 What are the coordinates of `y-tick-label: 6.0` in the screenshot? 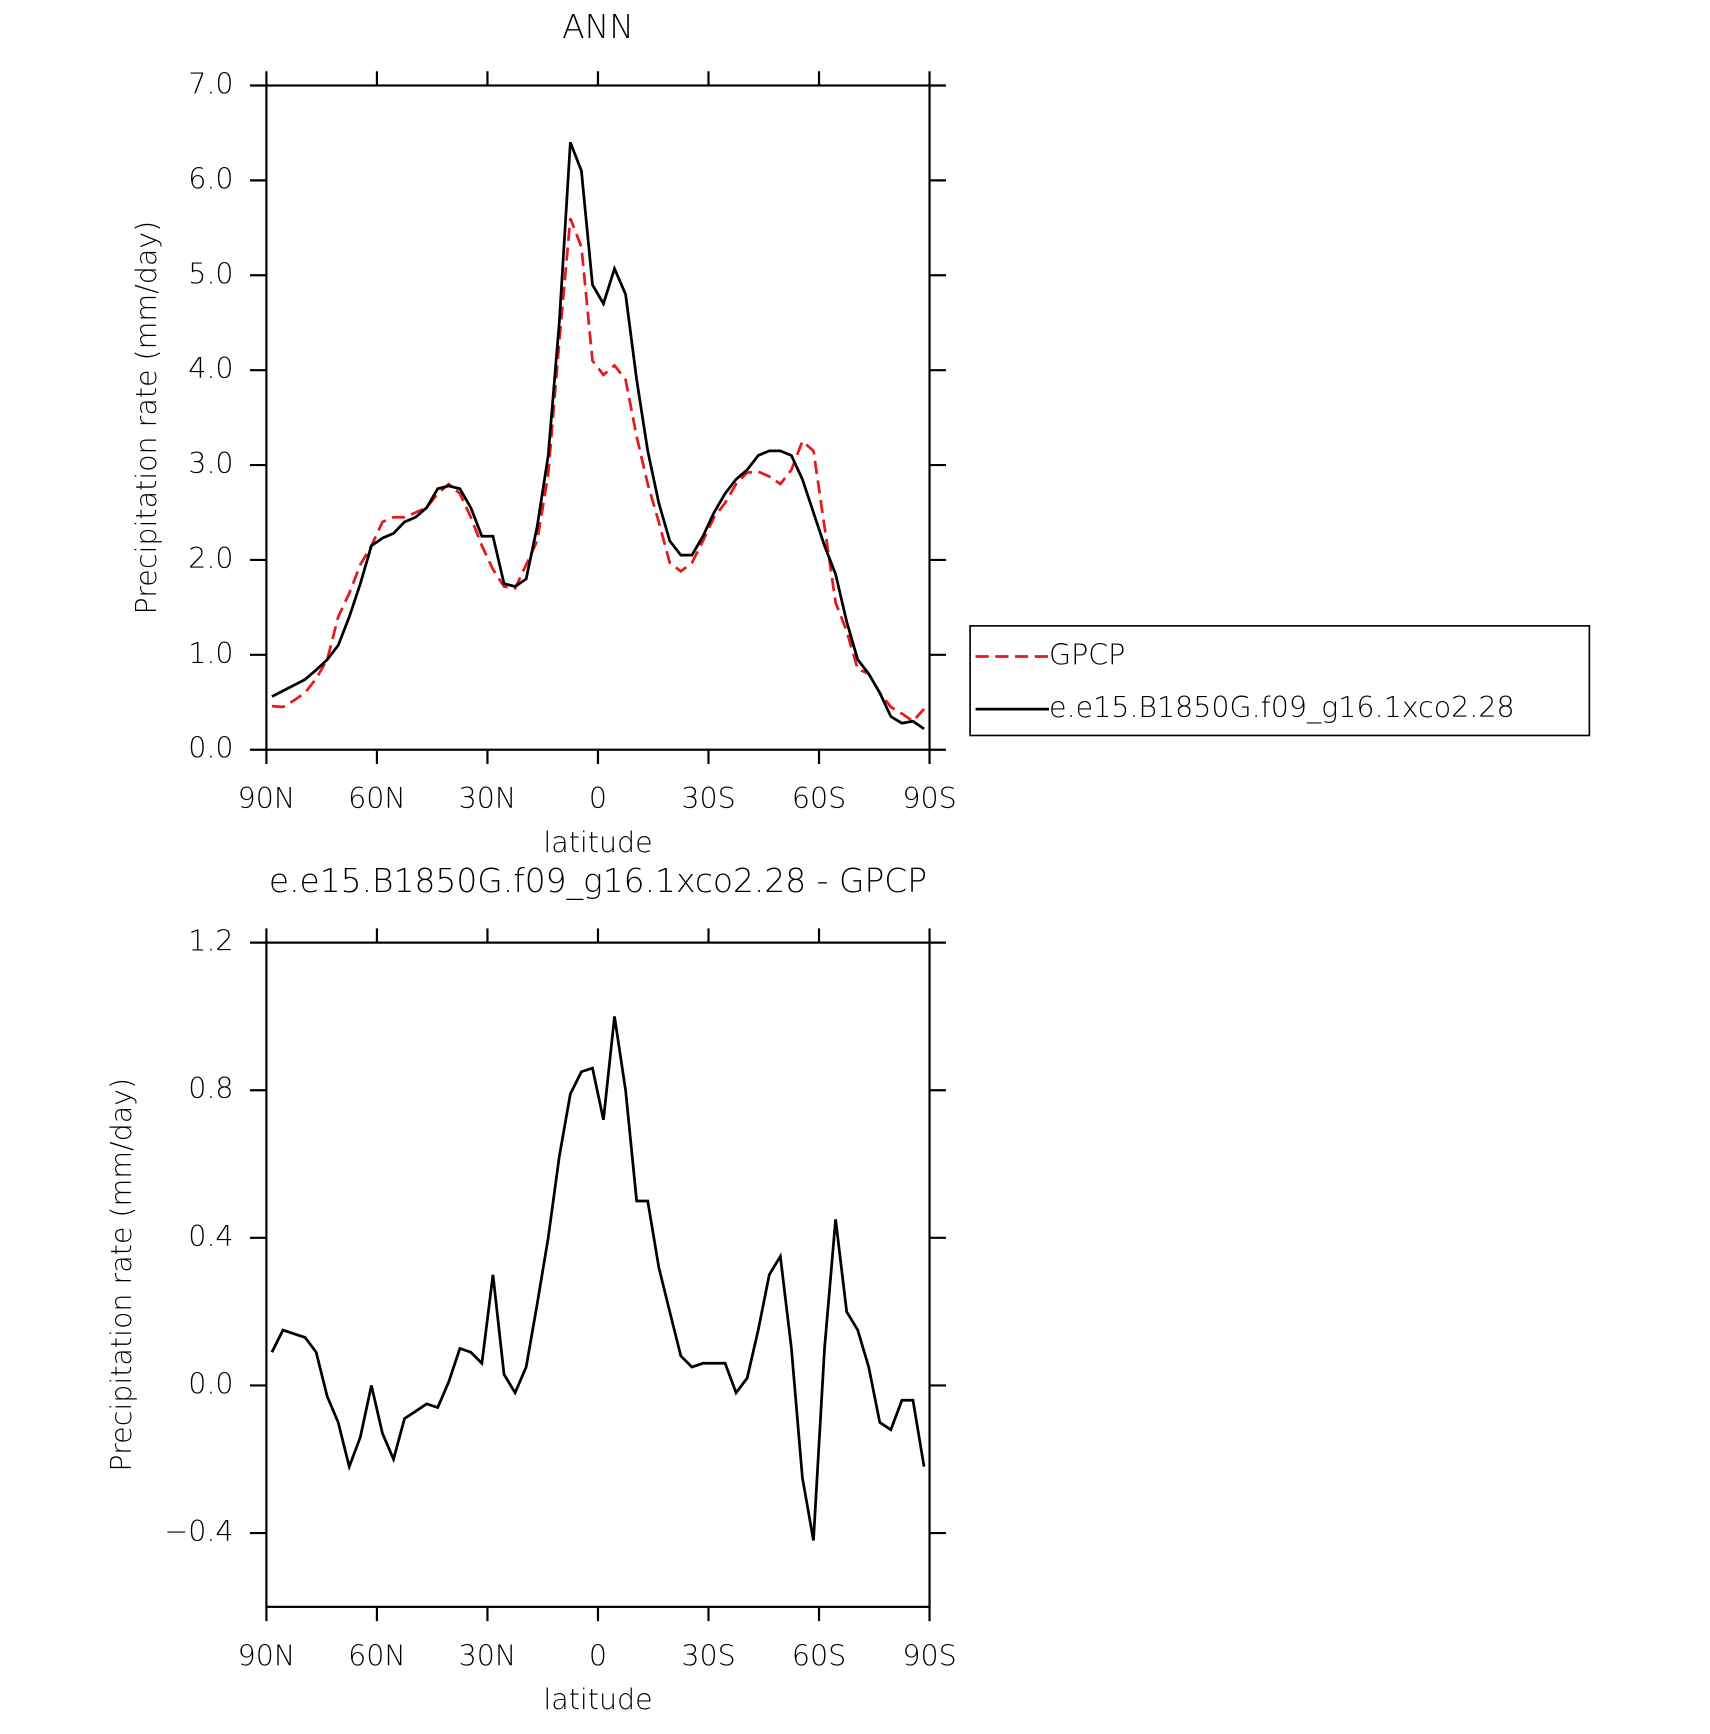 It's located at (210, 178).